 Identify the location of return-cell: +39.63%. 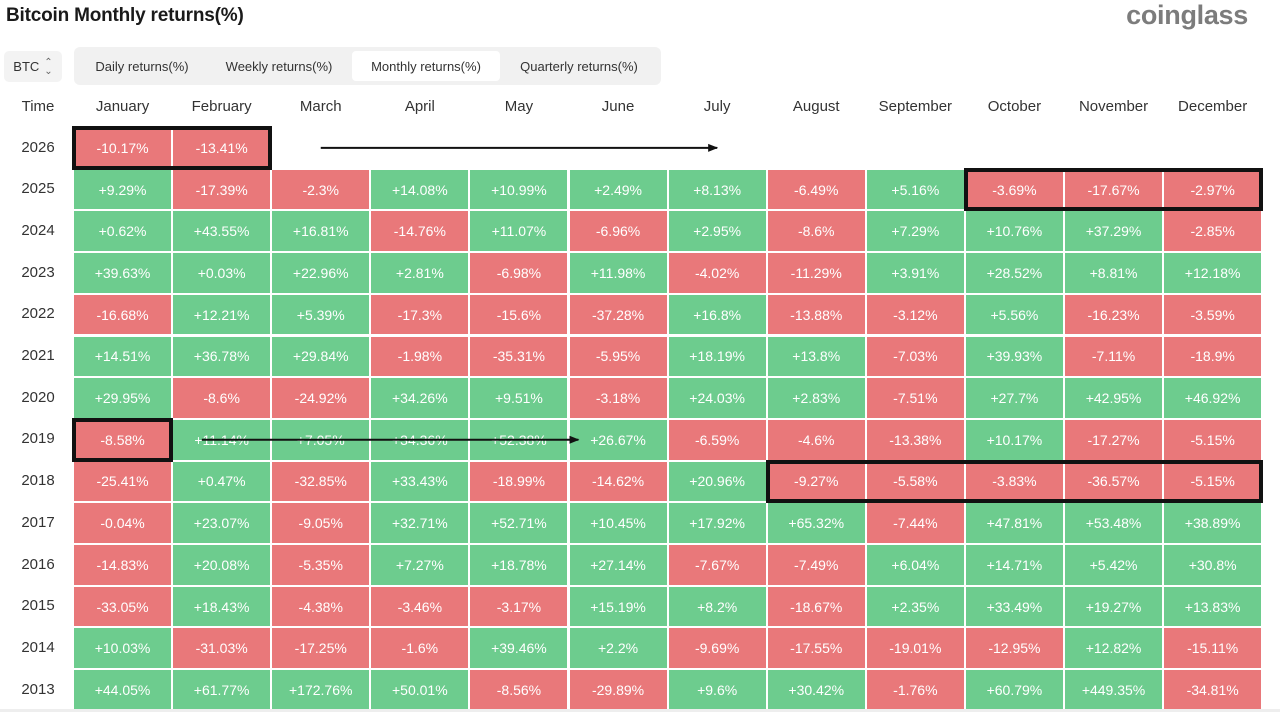
(123, 273).